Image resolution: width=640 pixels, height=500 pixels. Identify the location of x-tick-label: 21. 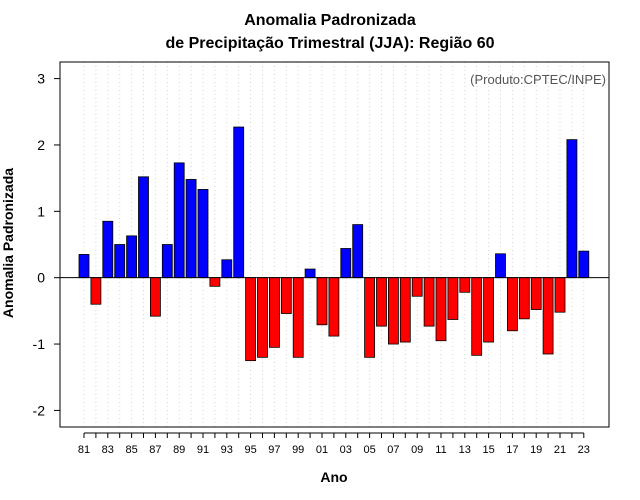
(560, 450).